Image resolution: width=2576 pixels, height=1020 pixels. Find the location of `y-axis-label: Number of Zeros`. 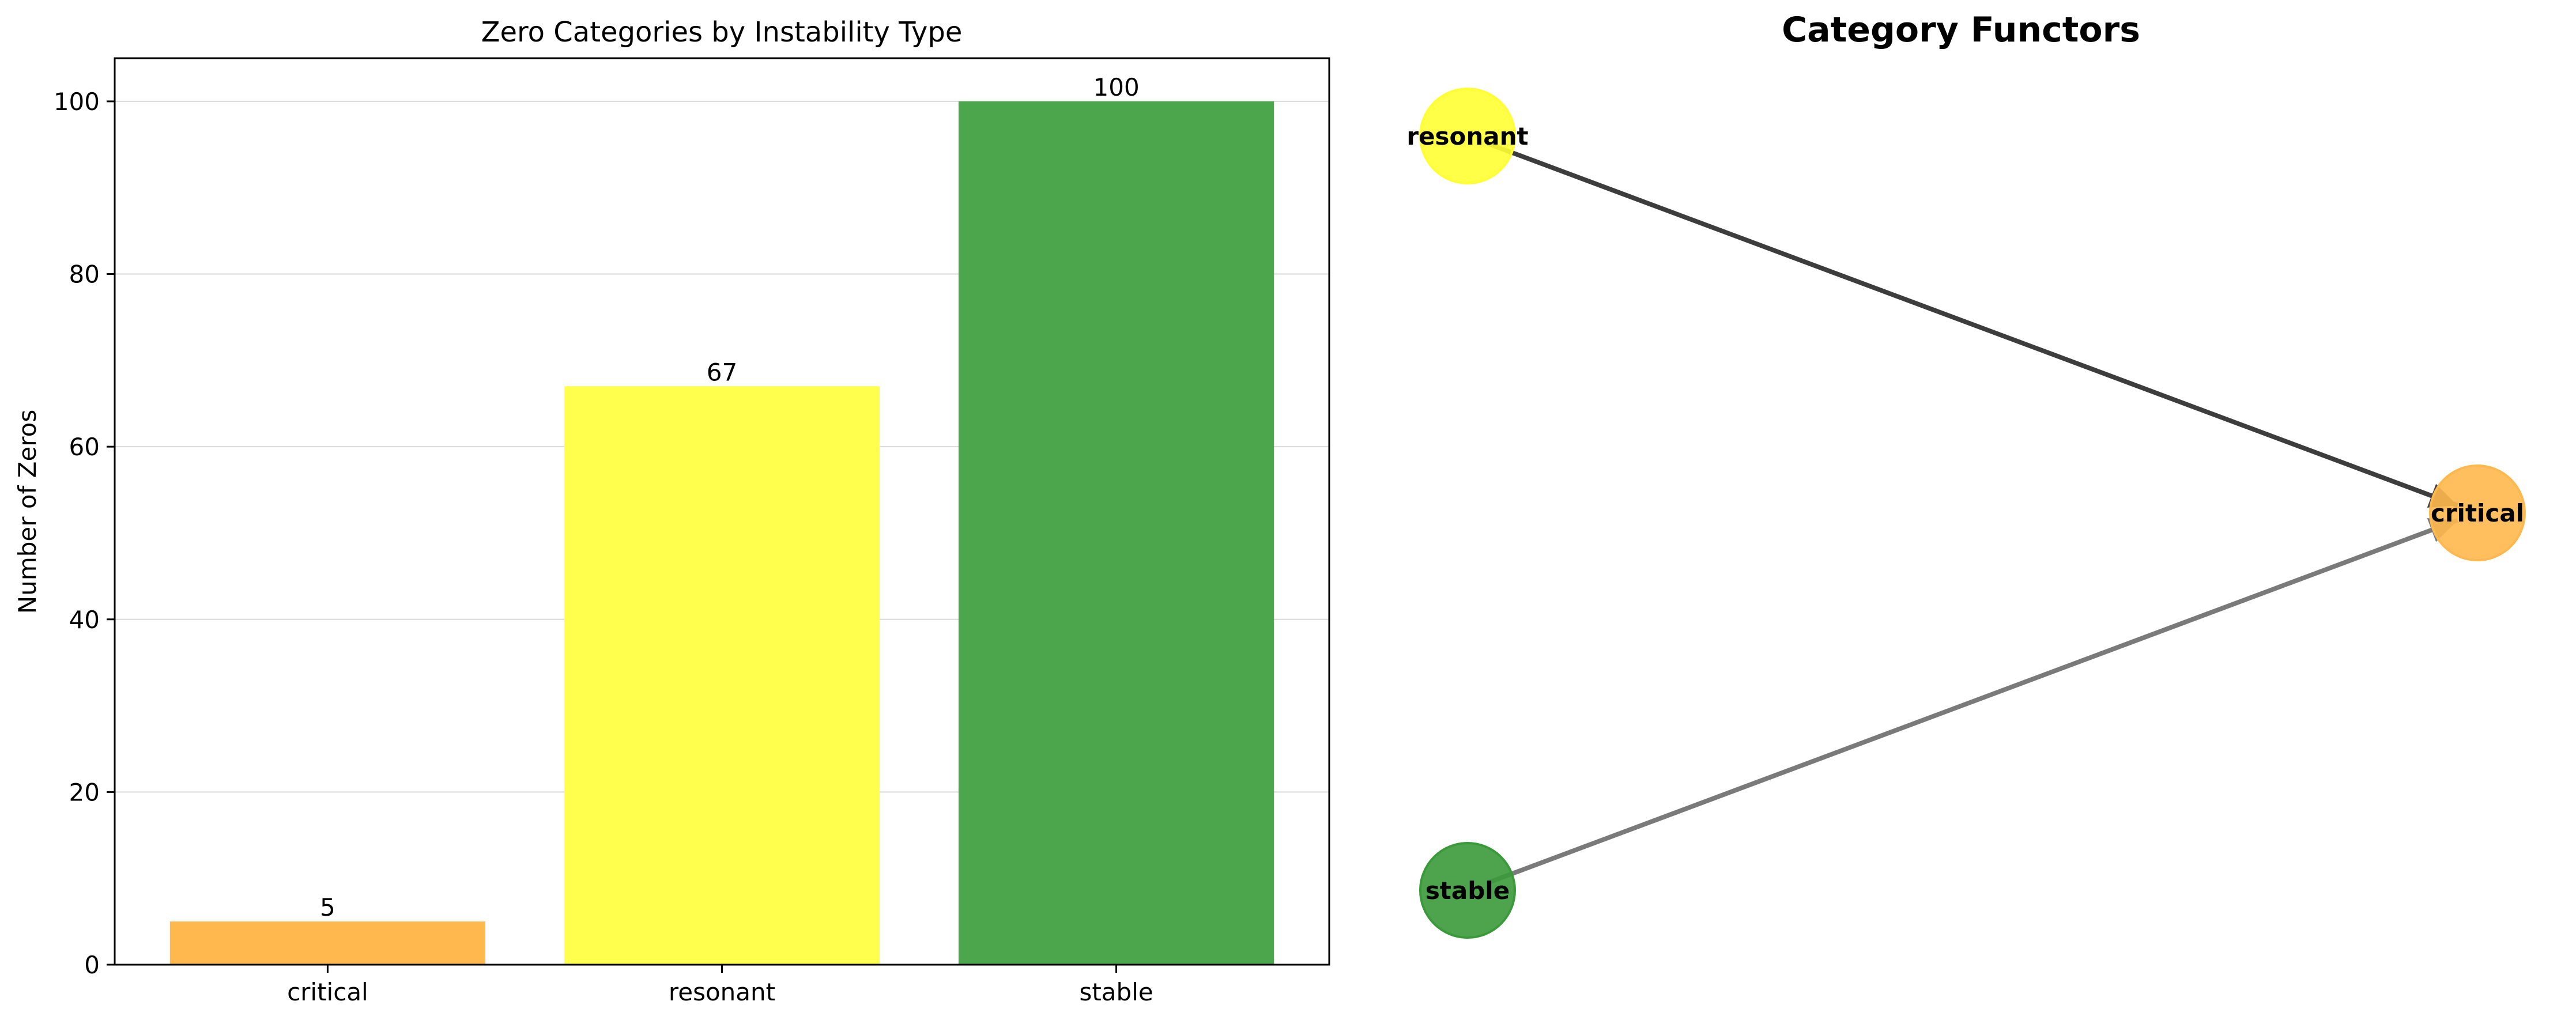

y-axis-label: Number of Zeros is located at coordinates (27, 512).